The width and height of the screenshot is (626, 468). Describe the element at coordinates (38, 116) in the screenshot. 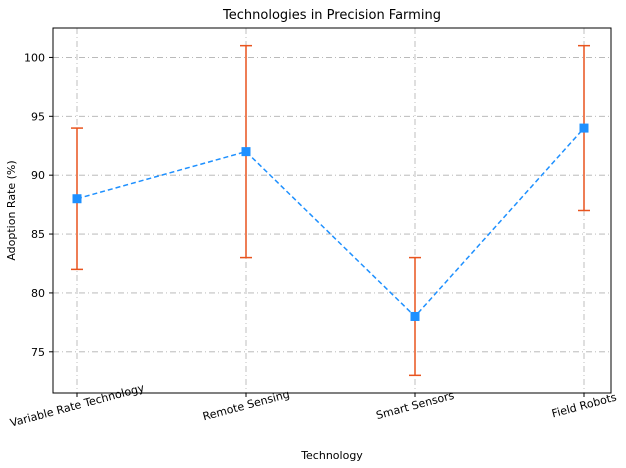

I see `y-tick-label: 95` at that location.